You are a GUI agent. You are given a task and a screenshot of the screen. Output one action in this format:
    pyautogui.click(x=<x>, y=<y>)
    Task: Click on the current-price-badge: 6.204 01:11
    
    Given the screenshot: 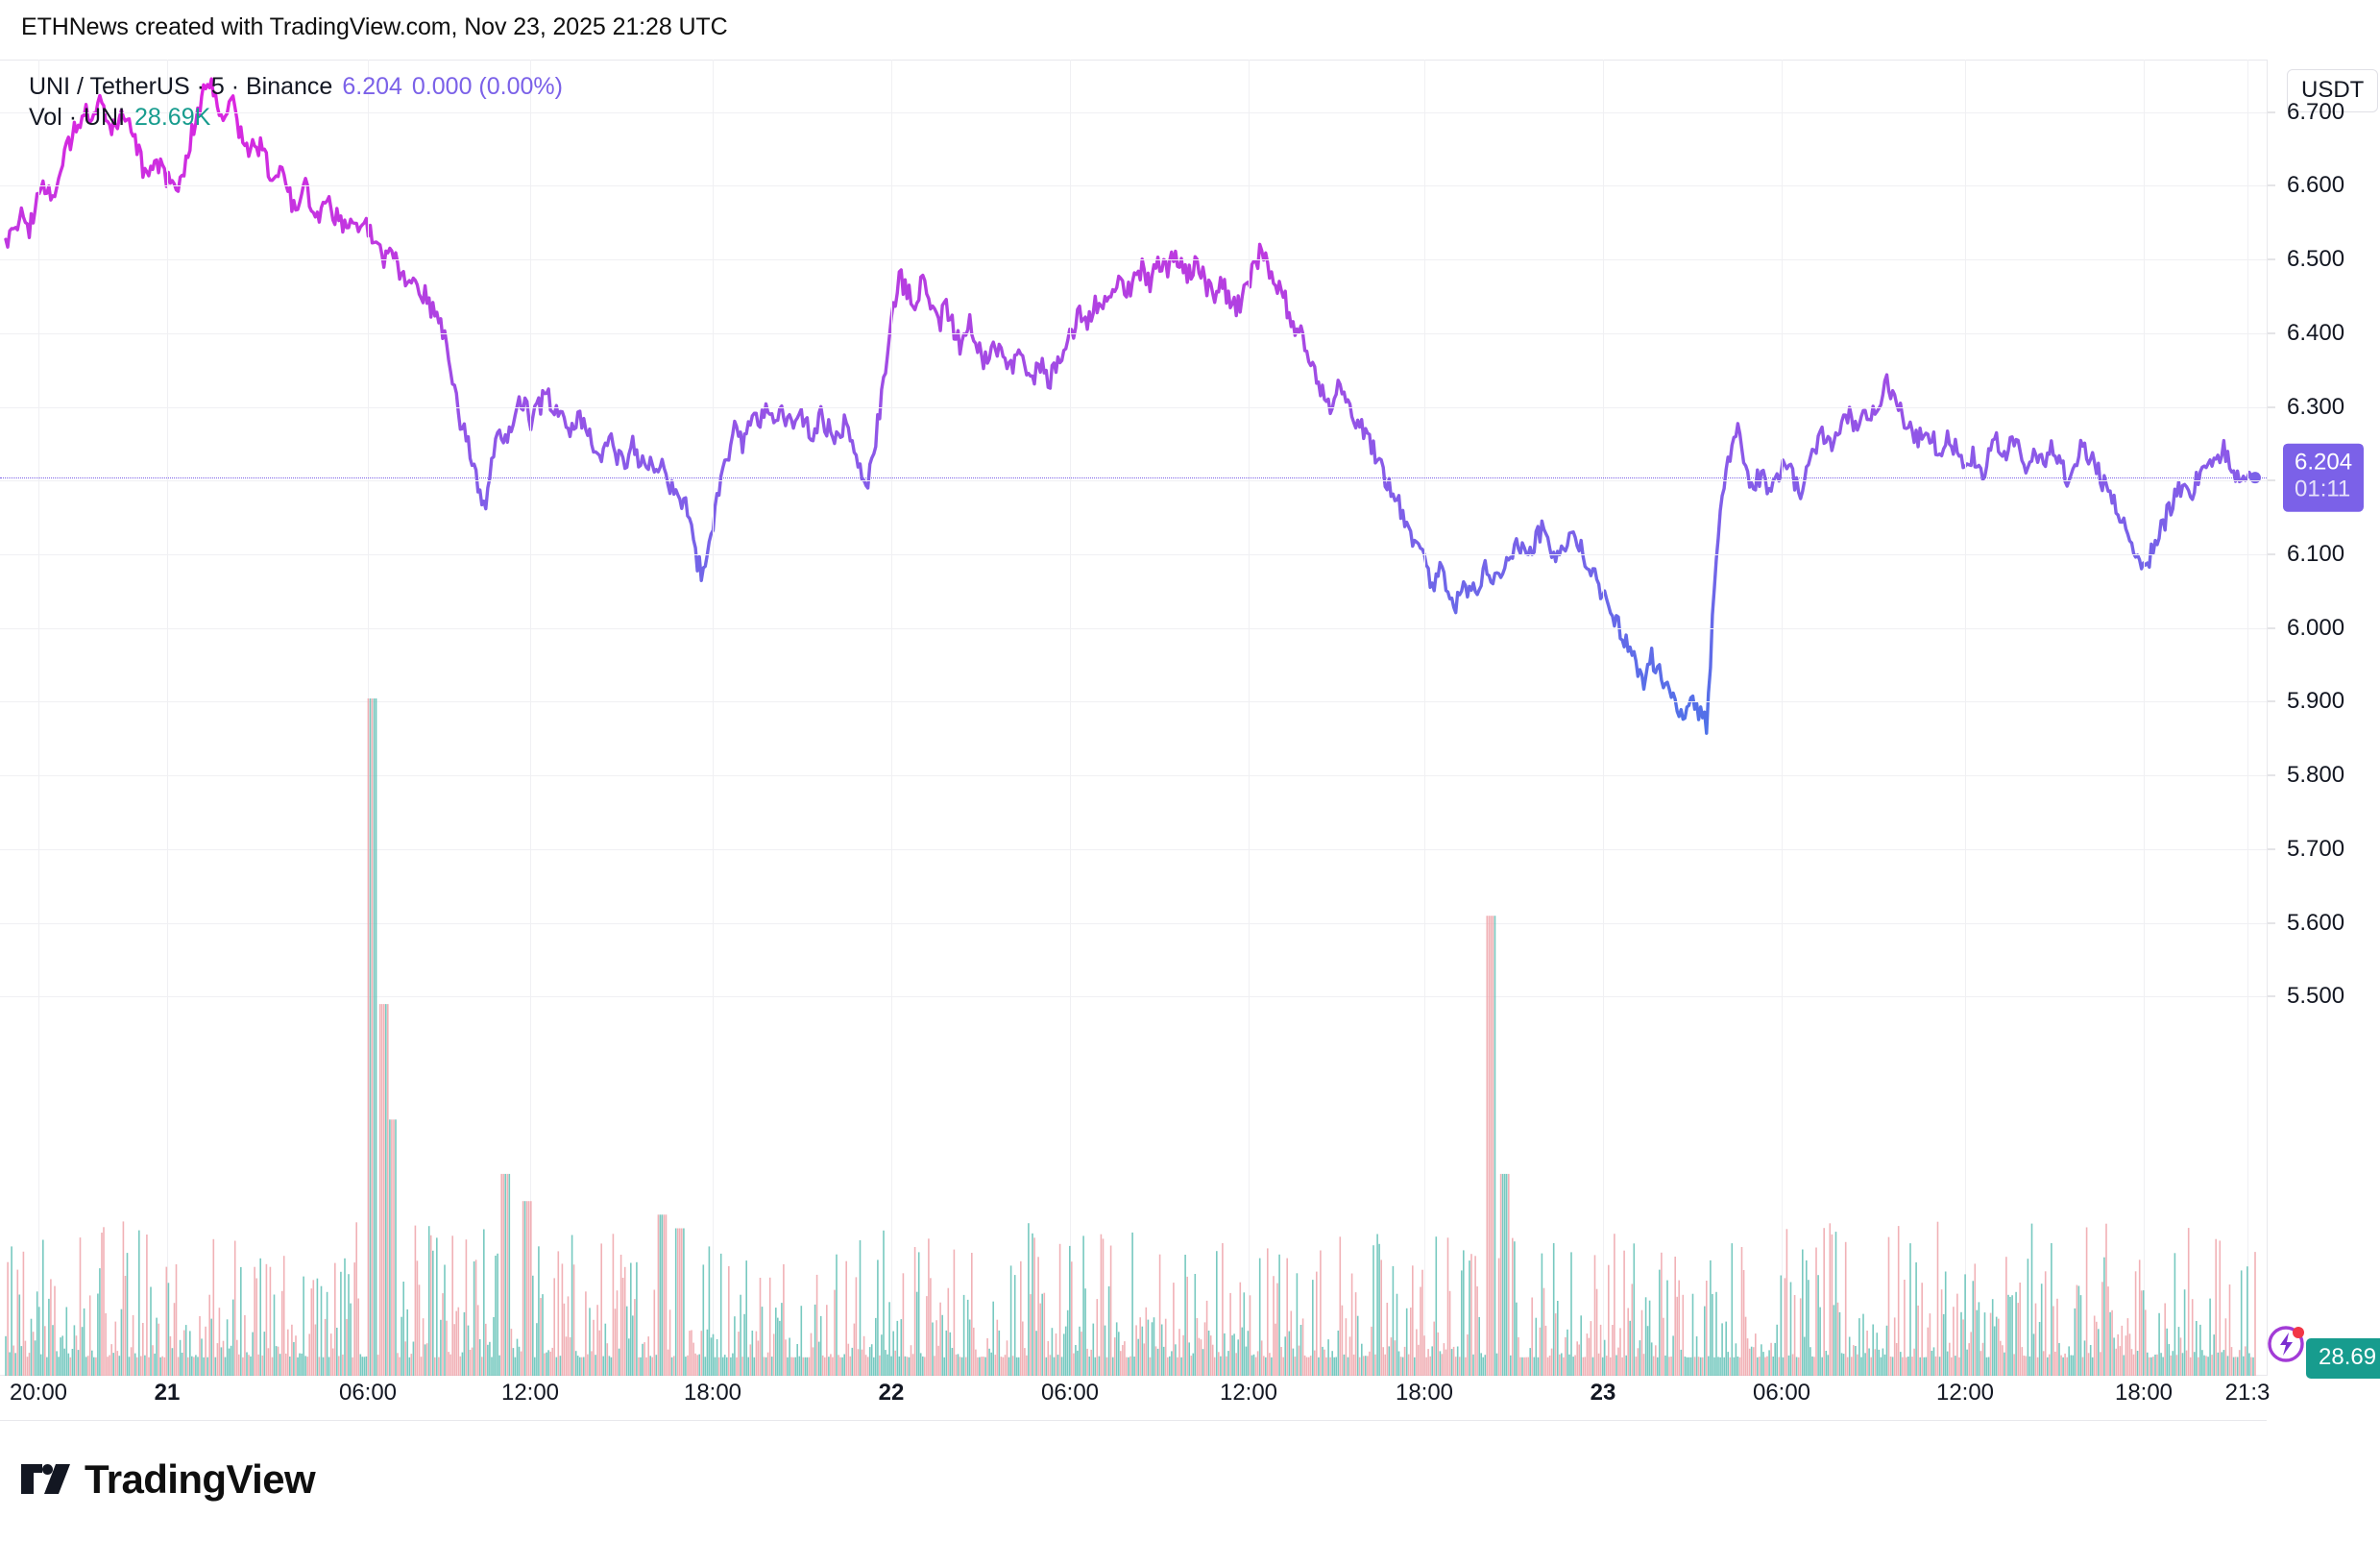 What is the action you would take?
    pyautogui.click(x=2324, y=478)
    